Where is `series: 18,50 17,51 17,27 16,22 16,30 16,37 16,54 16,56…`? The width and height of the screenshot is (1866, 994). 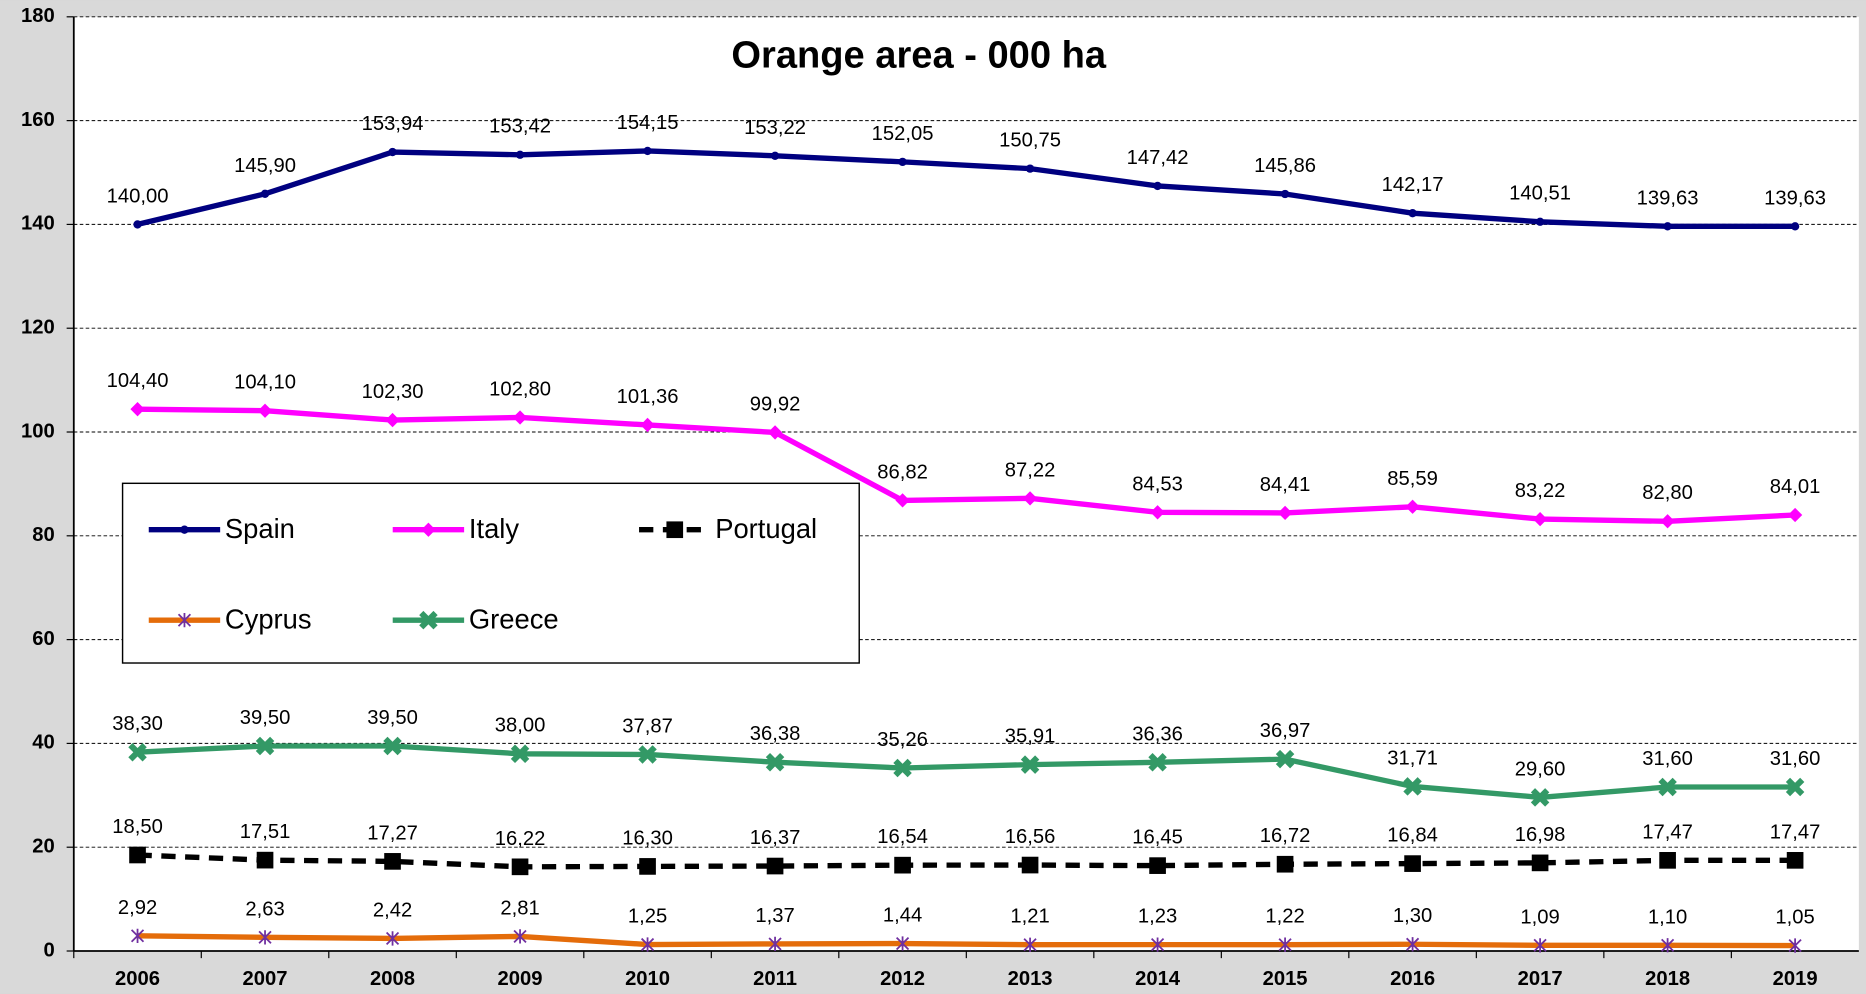 series: 18,50 17,51 17,27 16,22 16,30 16,37 16,54 16,56… is located at coordinates (966, 846).